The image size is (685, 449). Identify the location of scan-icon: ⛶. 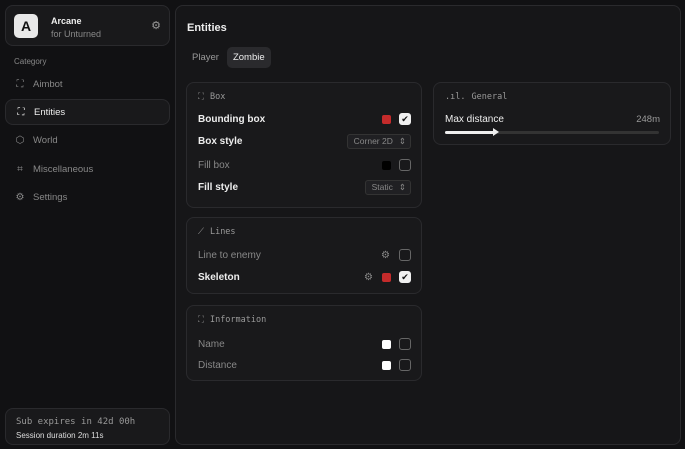
(201, 320).